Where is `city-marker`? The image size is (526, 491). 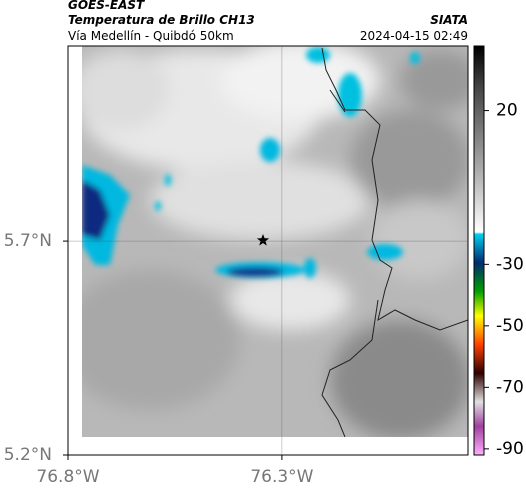 city-marker is located at coordinates (263, 240).